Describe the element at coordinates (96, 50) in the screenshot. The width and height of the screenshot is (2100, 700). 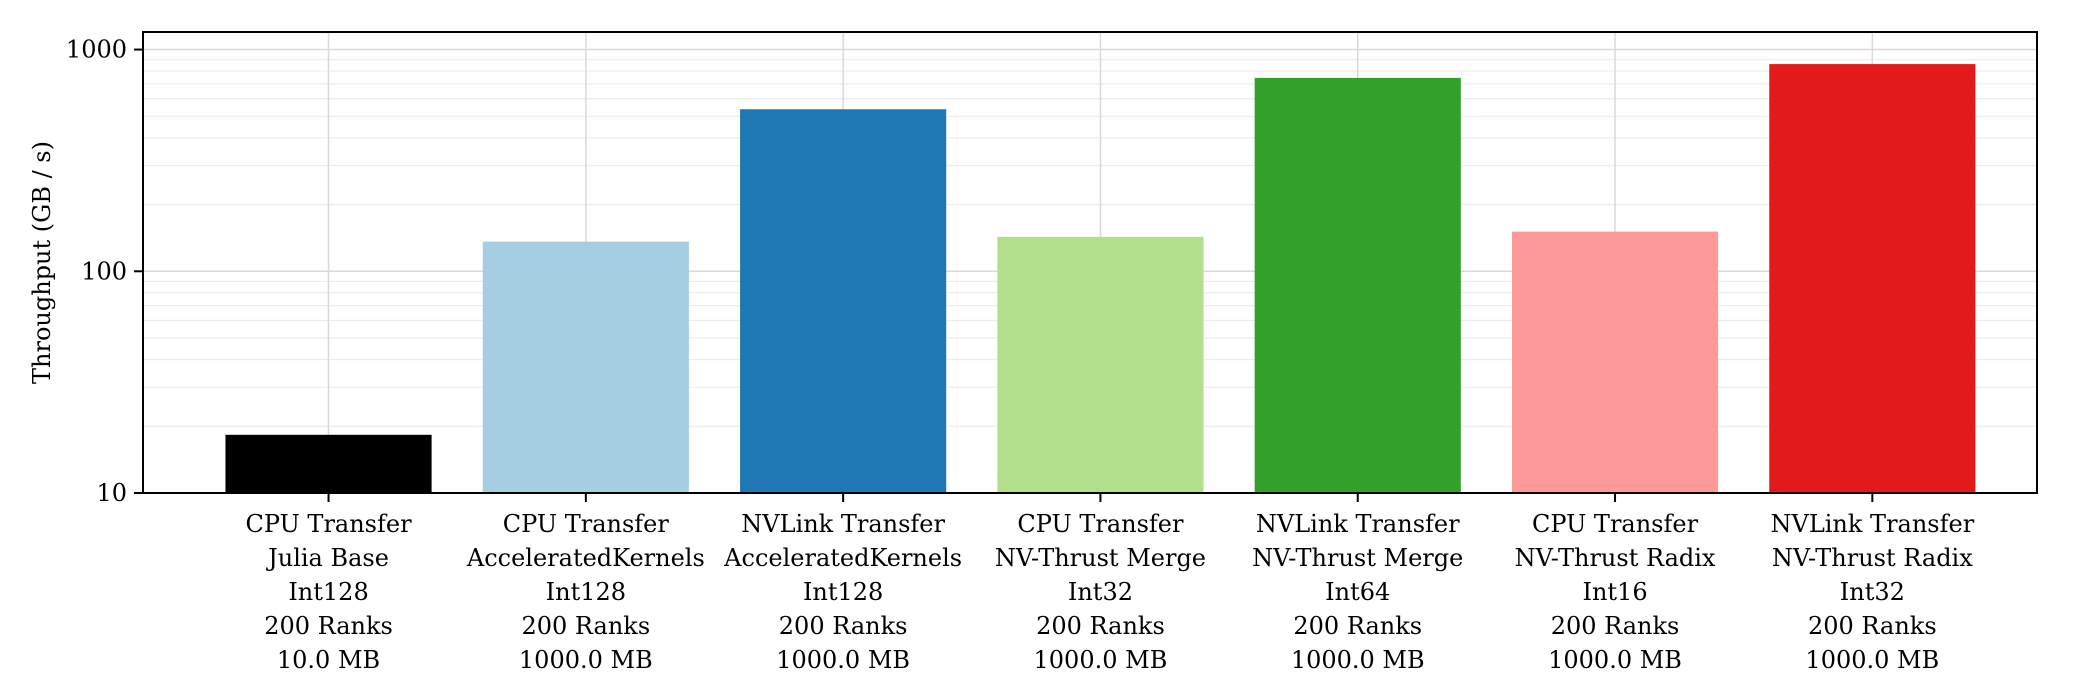
I see `y-tick-label: 1000` at that location.